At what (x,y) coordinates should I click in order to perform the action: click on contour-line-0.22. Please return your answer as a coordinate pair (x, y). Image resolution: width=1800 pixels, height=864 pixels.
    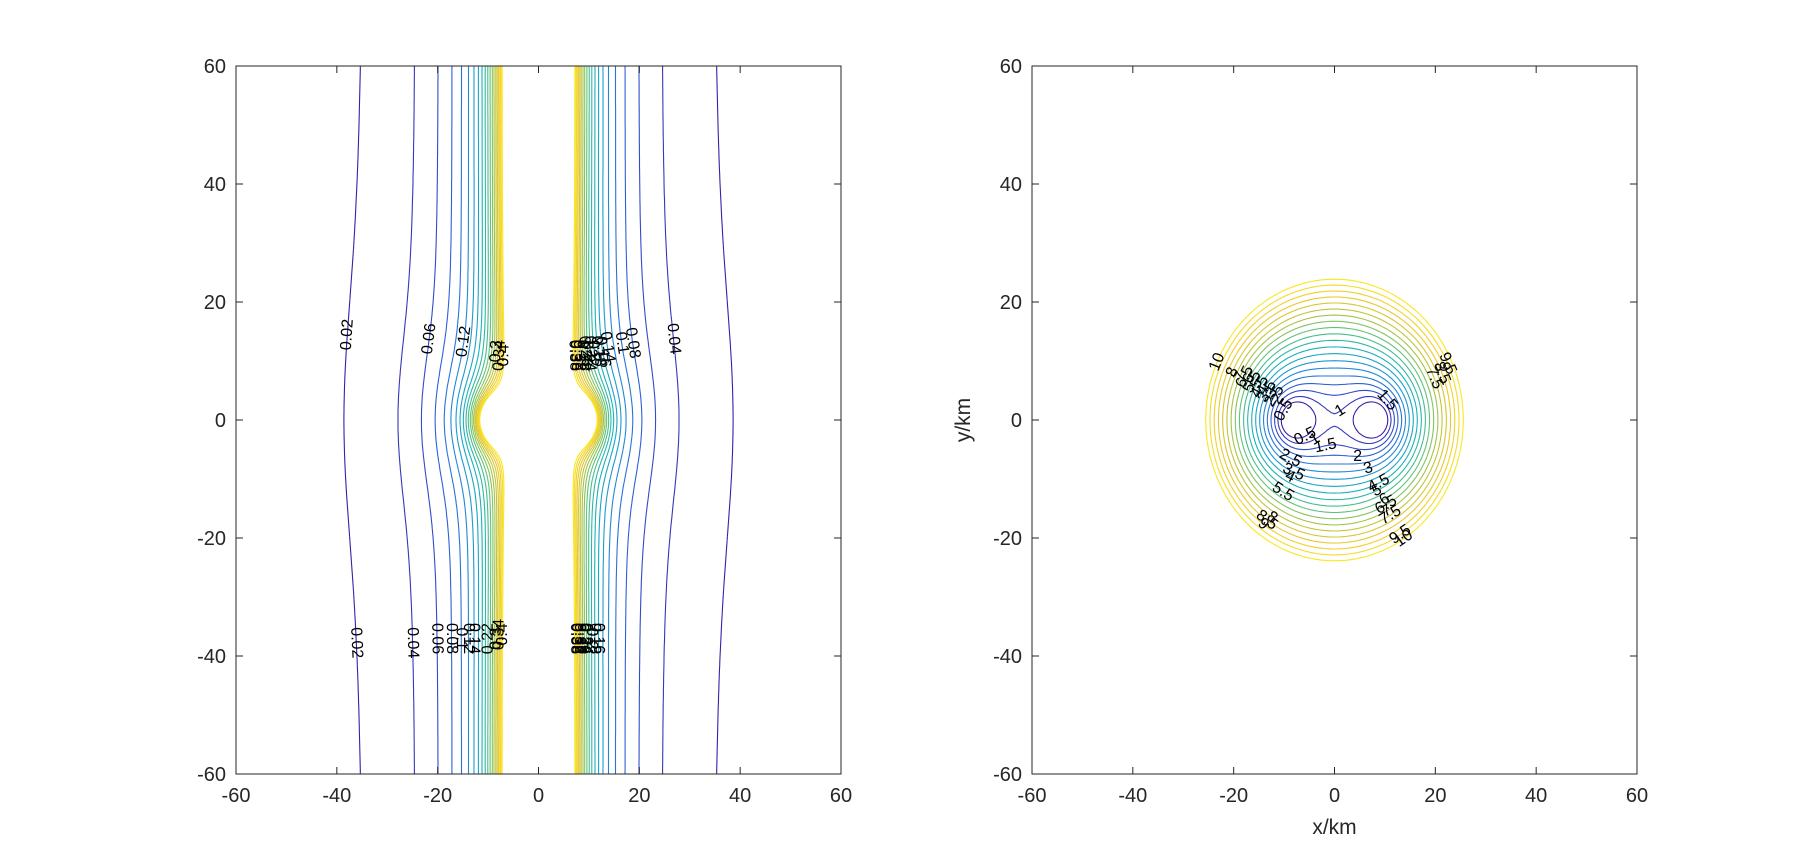
    Looking at the image, I should click on (538, 420).